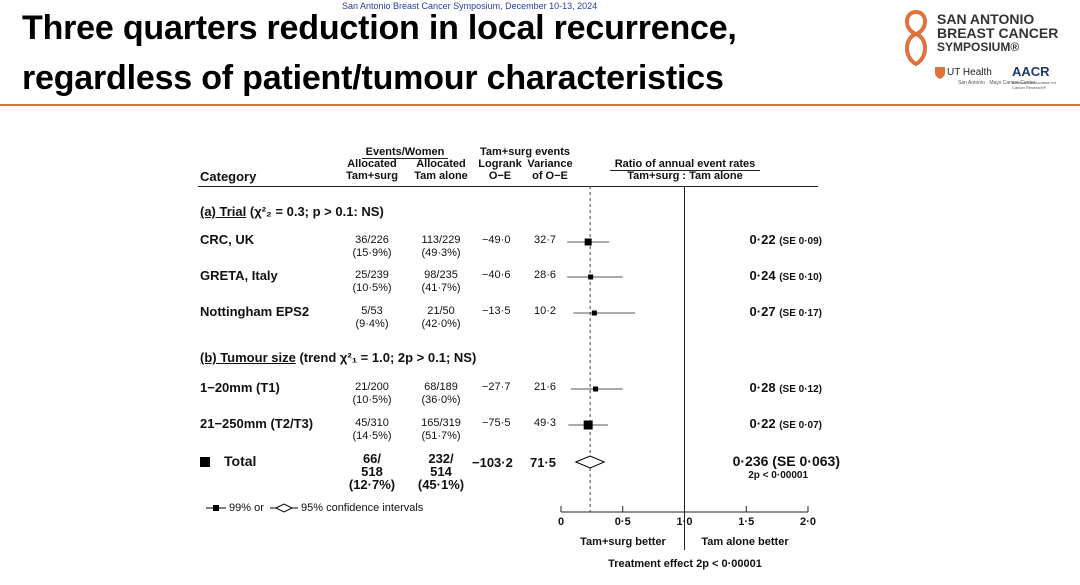  What do you see at coordinates (405, 152) in the screenshot?
I see `header-events-women: Events/Women` at bounding box center [405, 152].